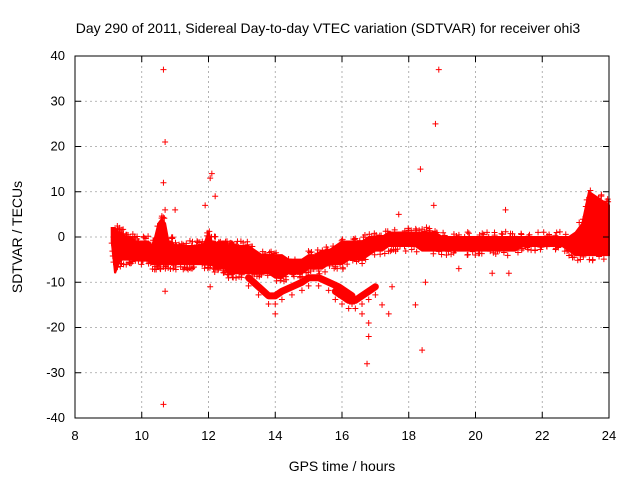  I want to click on y-tick-label: -20, so click(55, 327).